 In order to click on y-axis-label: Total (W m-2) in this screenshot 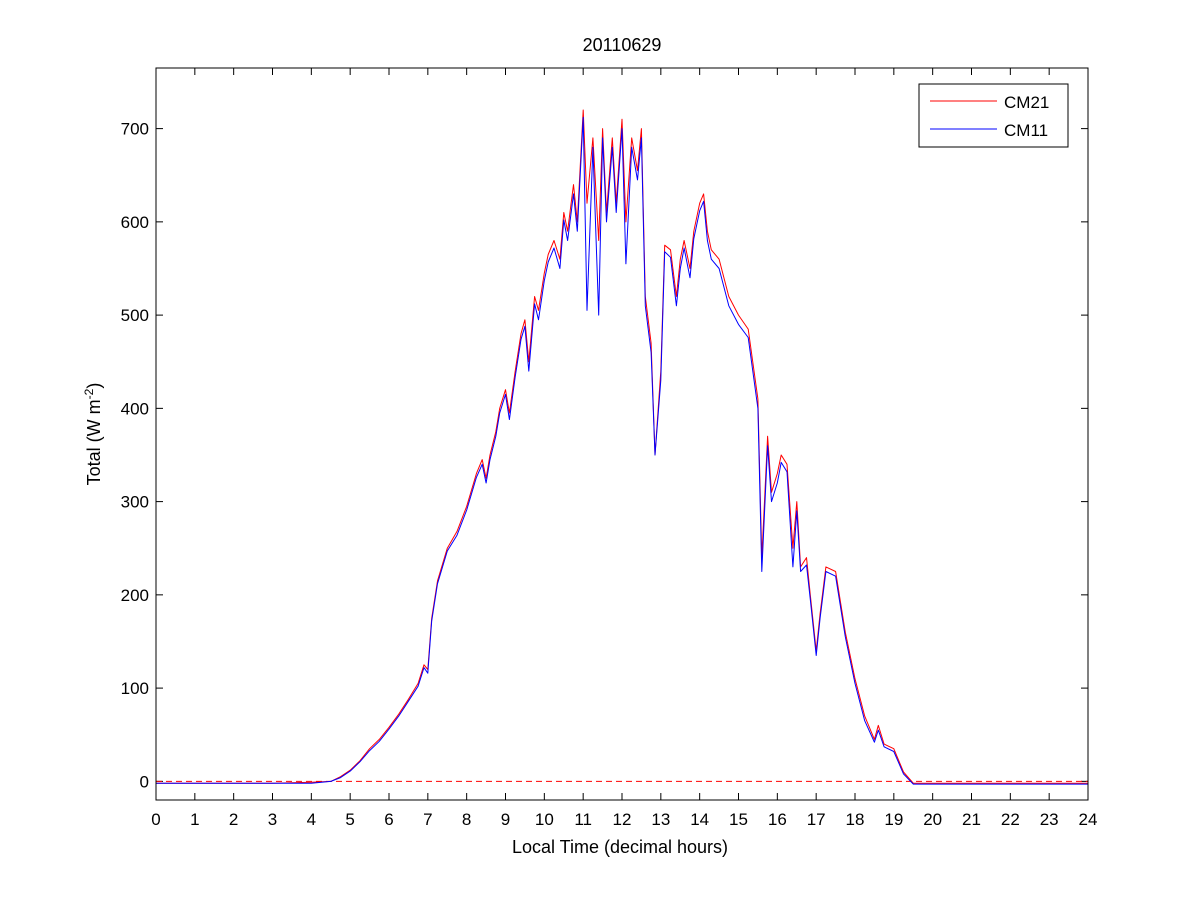, I will do `click(93, 434)`.